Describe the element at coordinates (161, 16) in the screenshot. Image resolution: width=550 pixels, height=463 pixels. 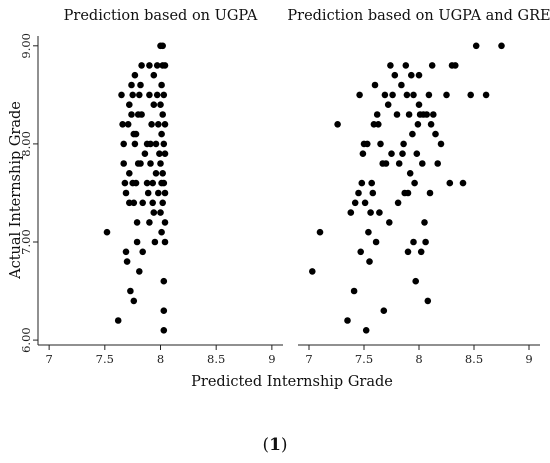
I see `panel-title: Prediction based on UGPA` at that location.